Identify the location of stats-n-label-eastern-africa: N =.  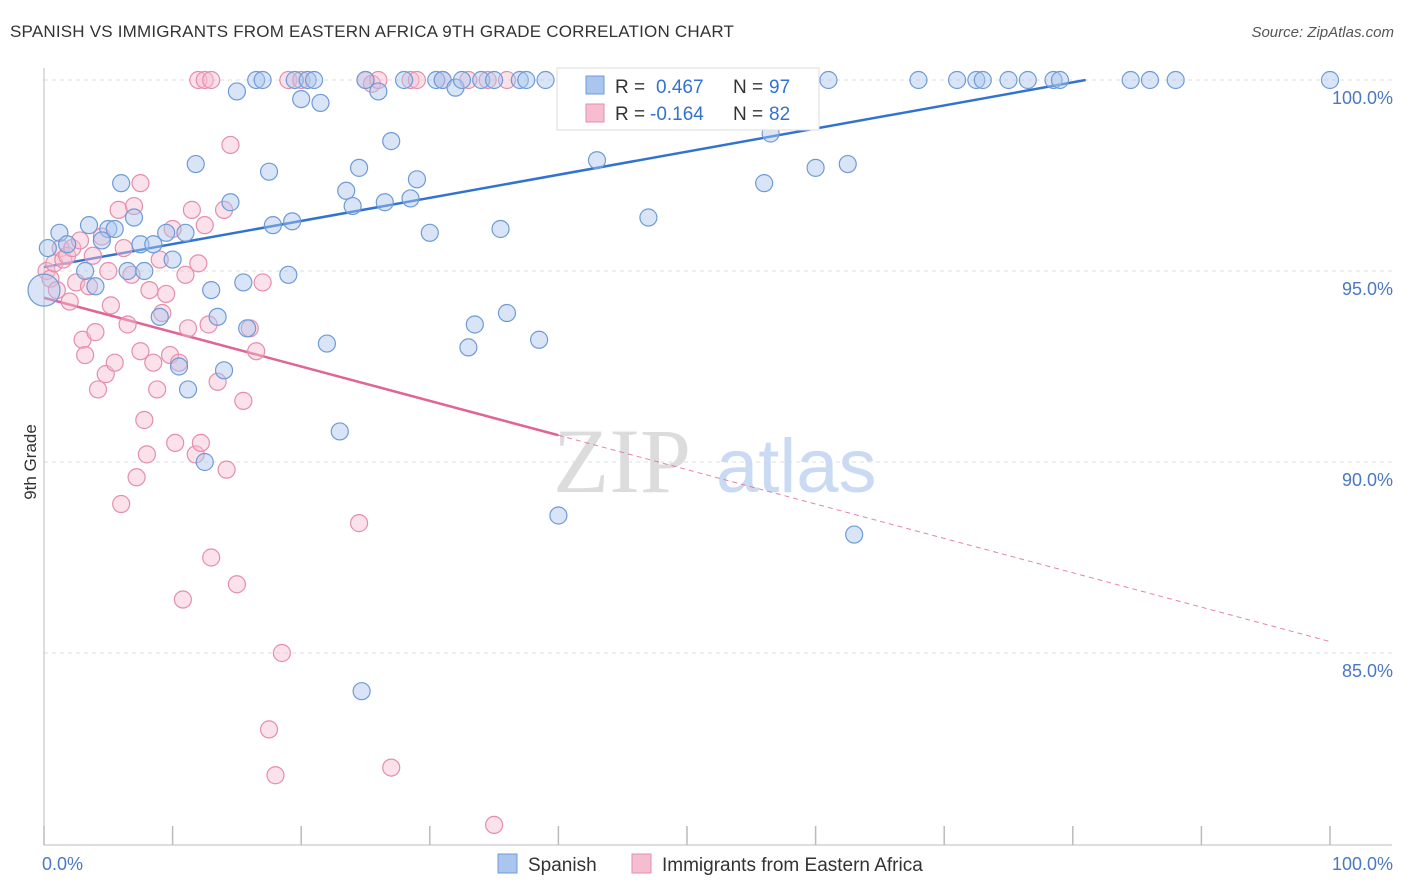
(748, 114).